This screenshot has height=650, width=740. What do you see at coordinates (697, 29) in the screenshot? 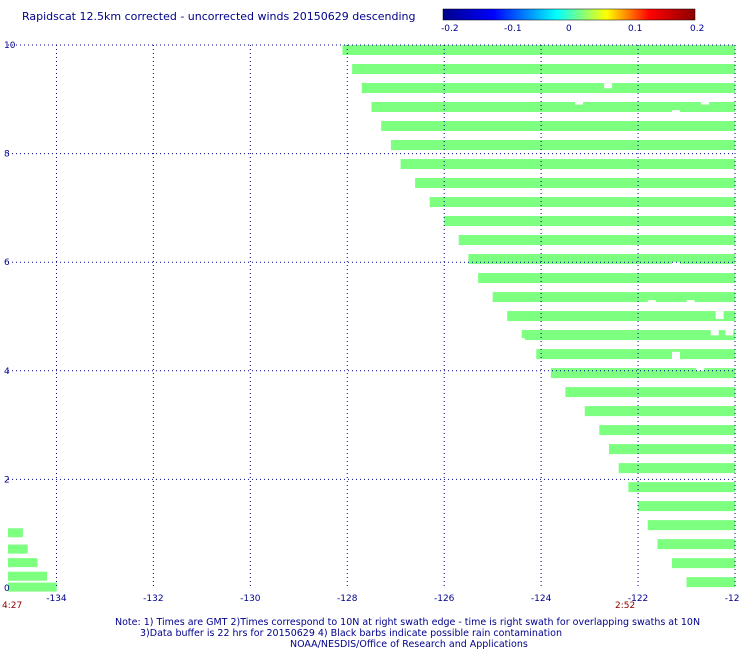
I see `colorbar-tick: 0.2` at bounding box center [697, 29].